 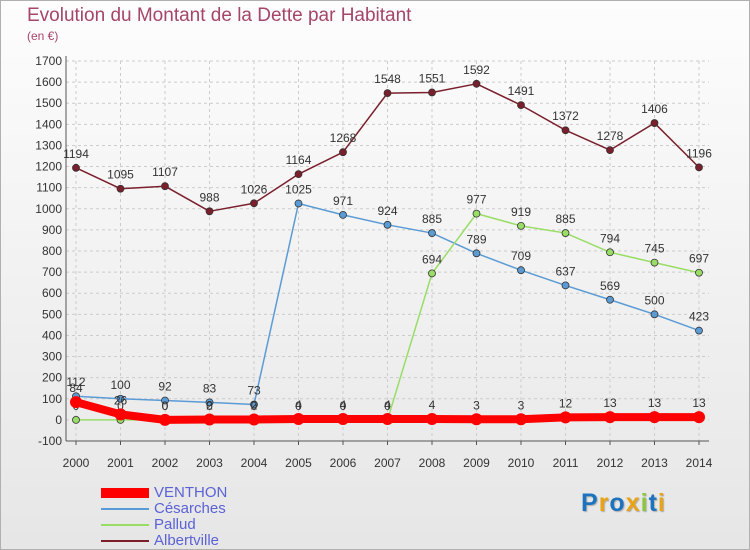 What do you see at coordinates (120, 385) in the screenshot?
I see `data-label-c-sarches: 100` at bounding box center [120, 385].